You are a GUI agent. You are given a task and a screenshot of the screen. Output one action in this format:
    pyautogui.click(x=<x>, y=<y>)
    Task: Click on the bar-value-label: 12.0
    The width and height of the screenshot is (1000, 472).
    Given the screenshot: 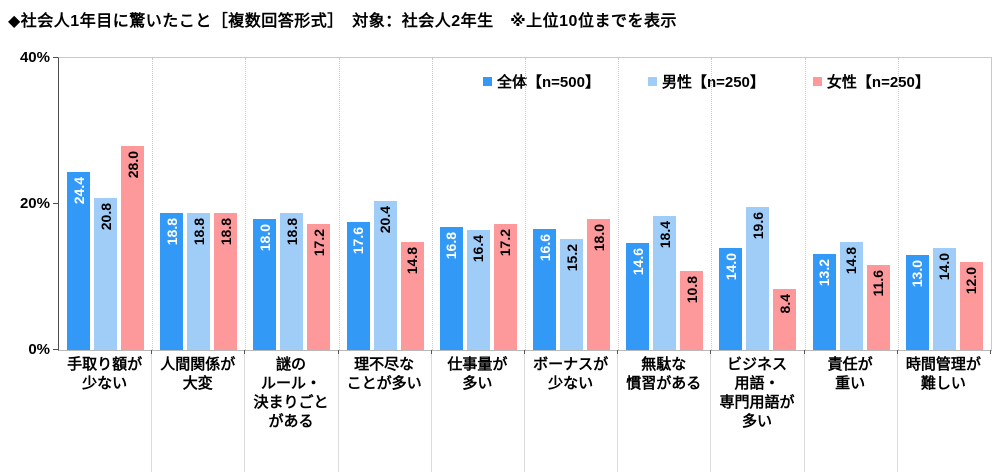 What is the action you would take?
    pyautogui.click(x=971, y=280)
    